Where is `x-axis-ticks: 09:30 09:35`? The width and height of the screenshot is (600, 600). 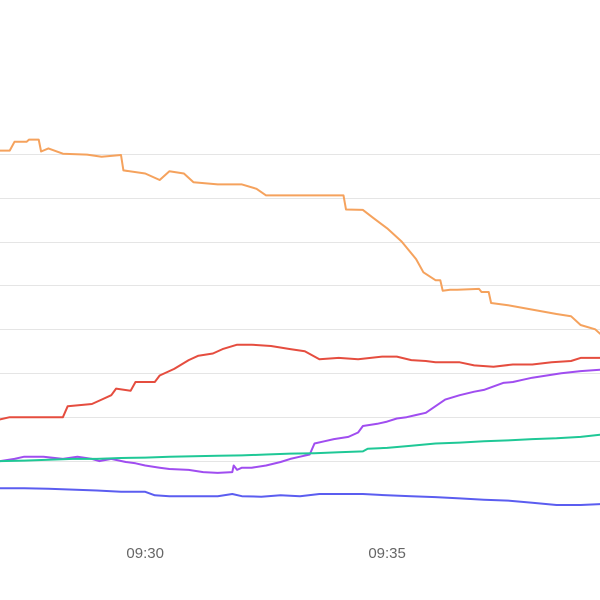 x-axis-ticks: 09:30 09:35 is located at coordinates (265, 553).